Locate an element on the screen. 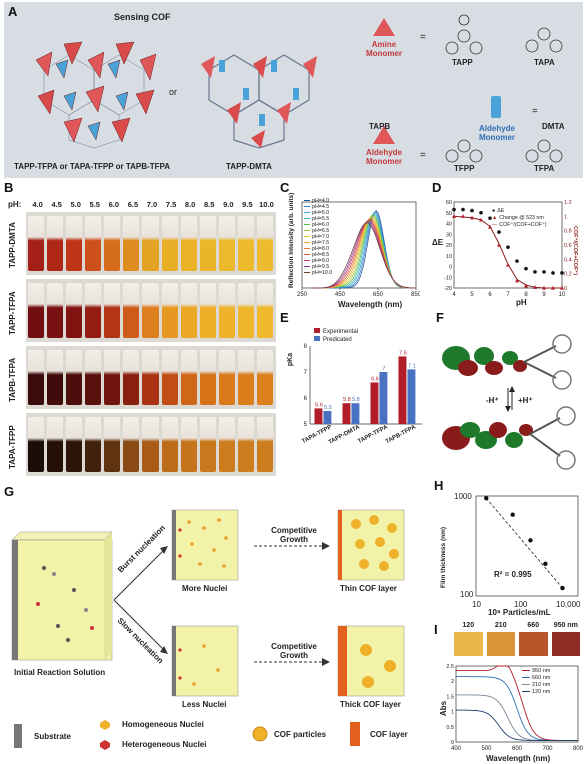 The image size is (587, 764). d-plot-frame is located at coordinates (508, 245).